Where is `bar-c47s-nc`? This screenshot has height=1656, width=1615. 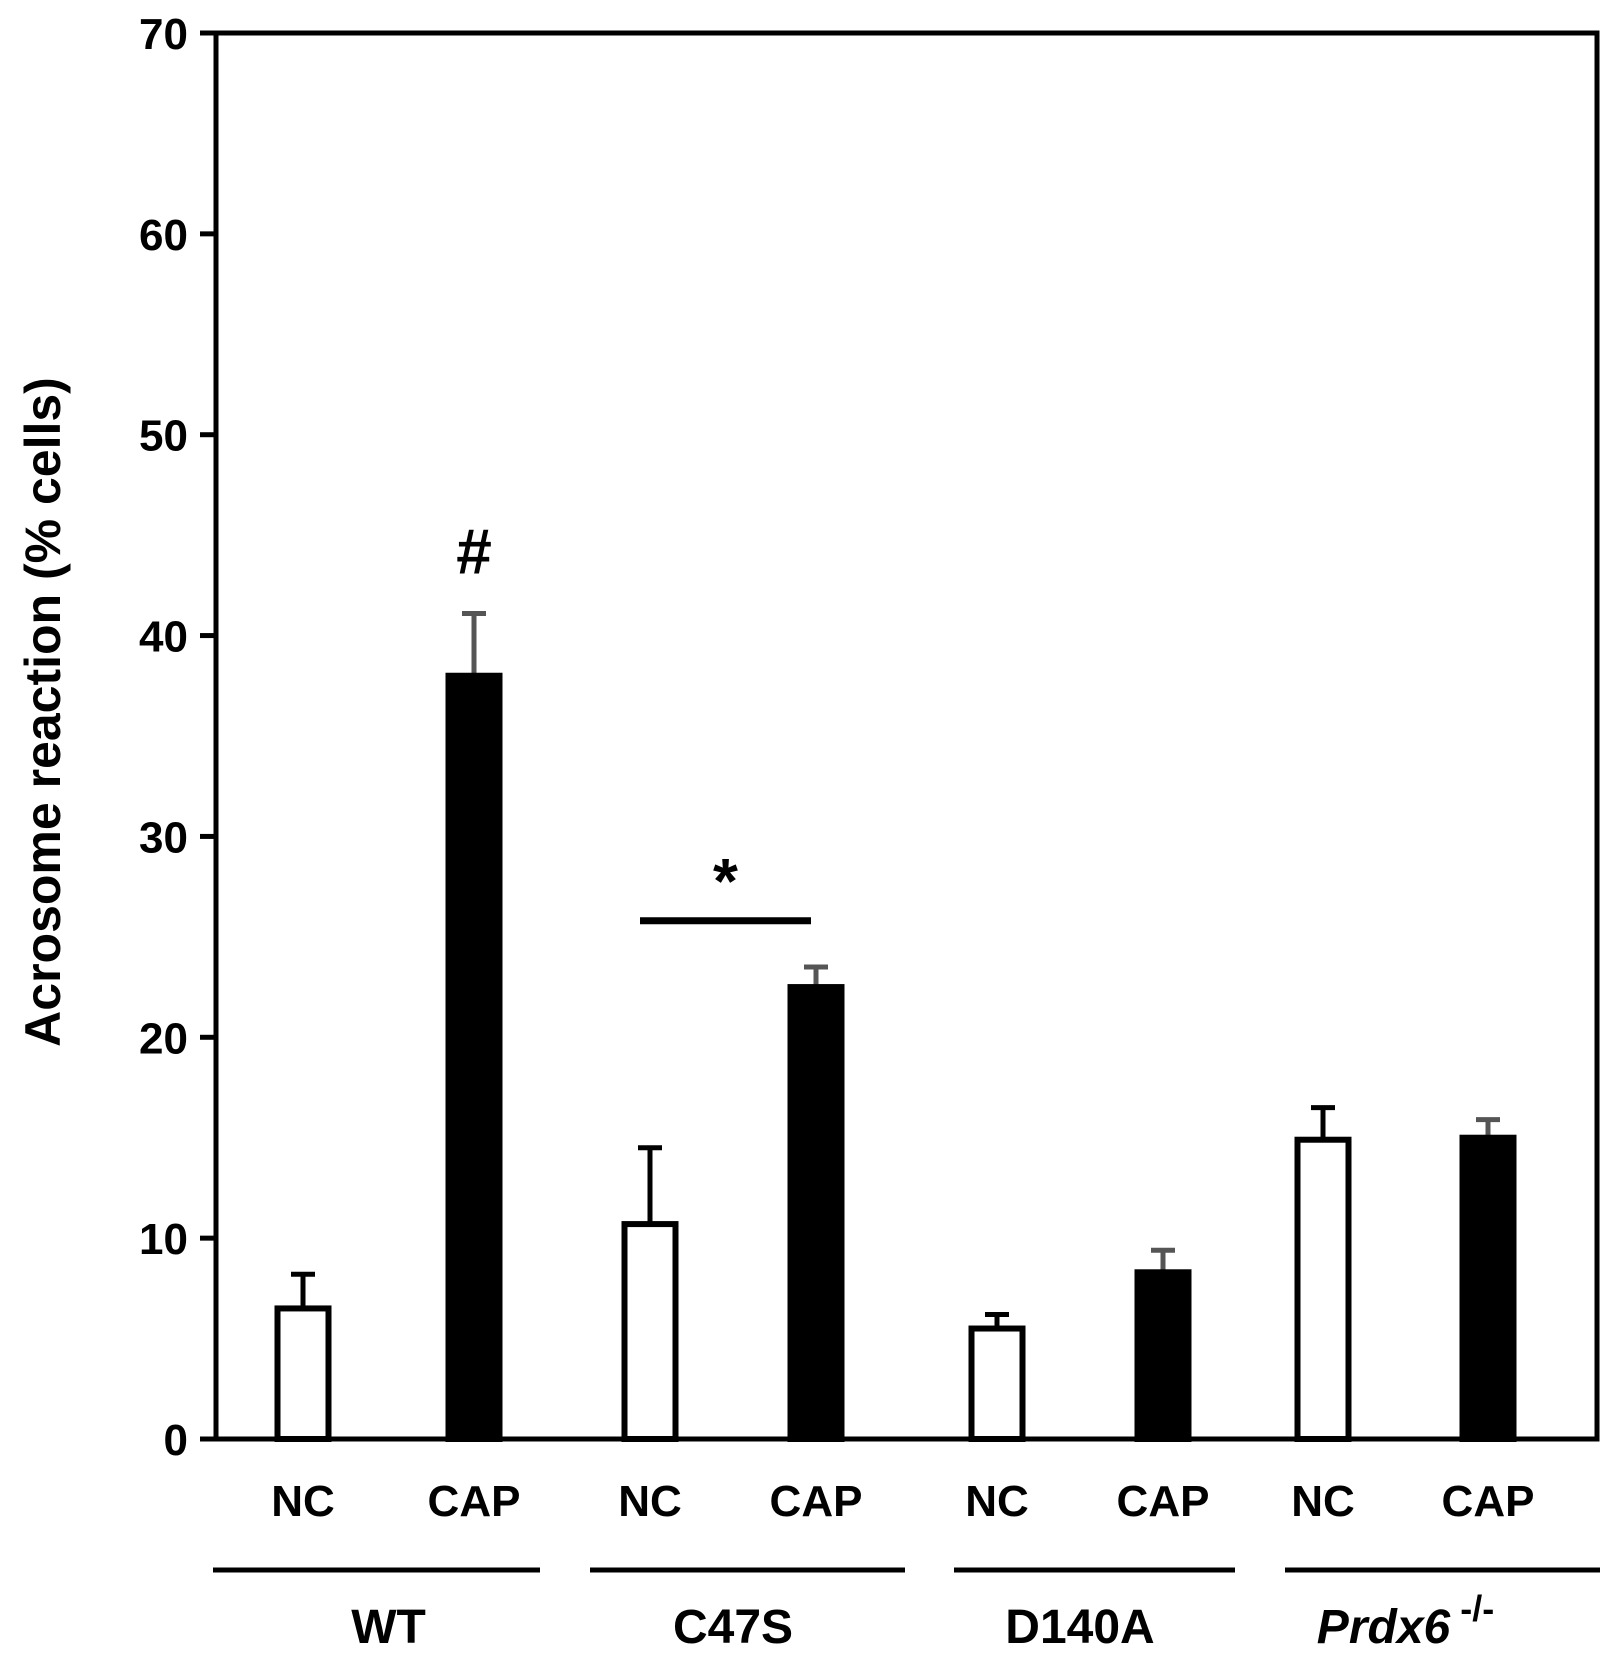
bar-c47s-nc is located at coordinates (650, 1332).